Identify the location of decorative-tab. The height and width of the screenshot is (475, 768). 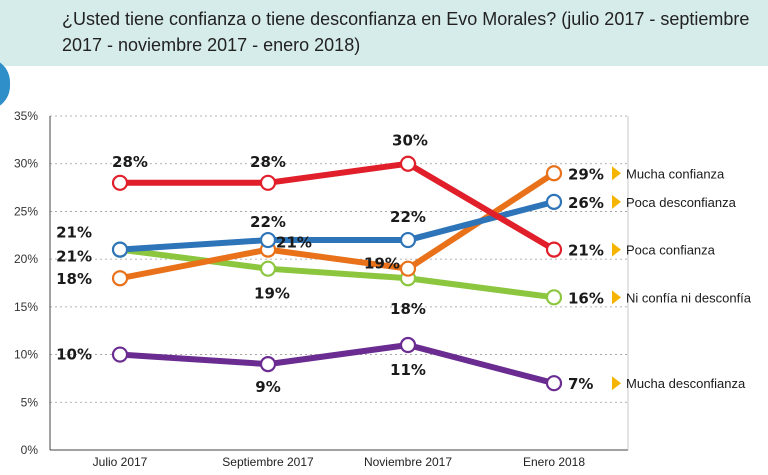
(5, 84).